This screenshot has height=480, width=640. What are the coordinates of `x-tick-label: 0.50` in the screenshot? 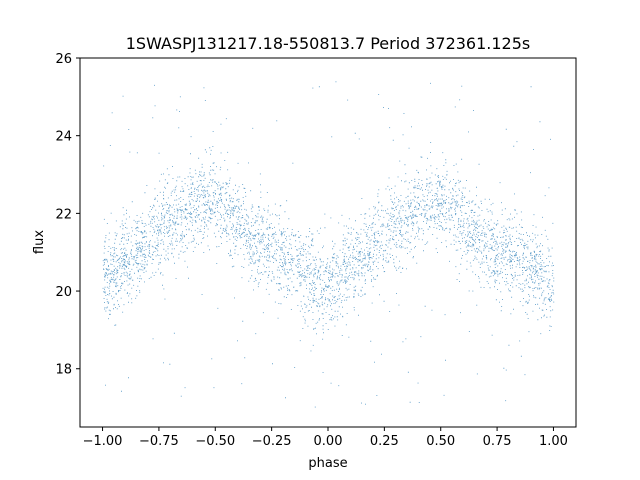 It's located at (440, 441).